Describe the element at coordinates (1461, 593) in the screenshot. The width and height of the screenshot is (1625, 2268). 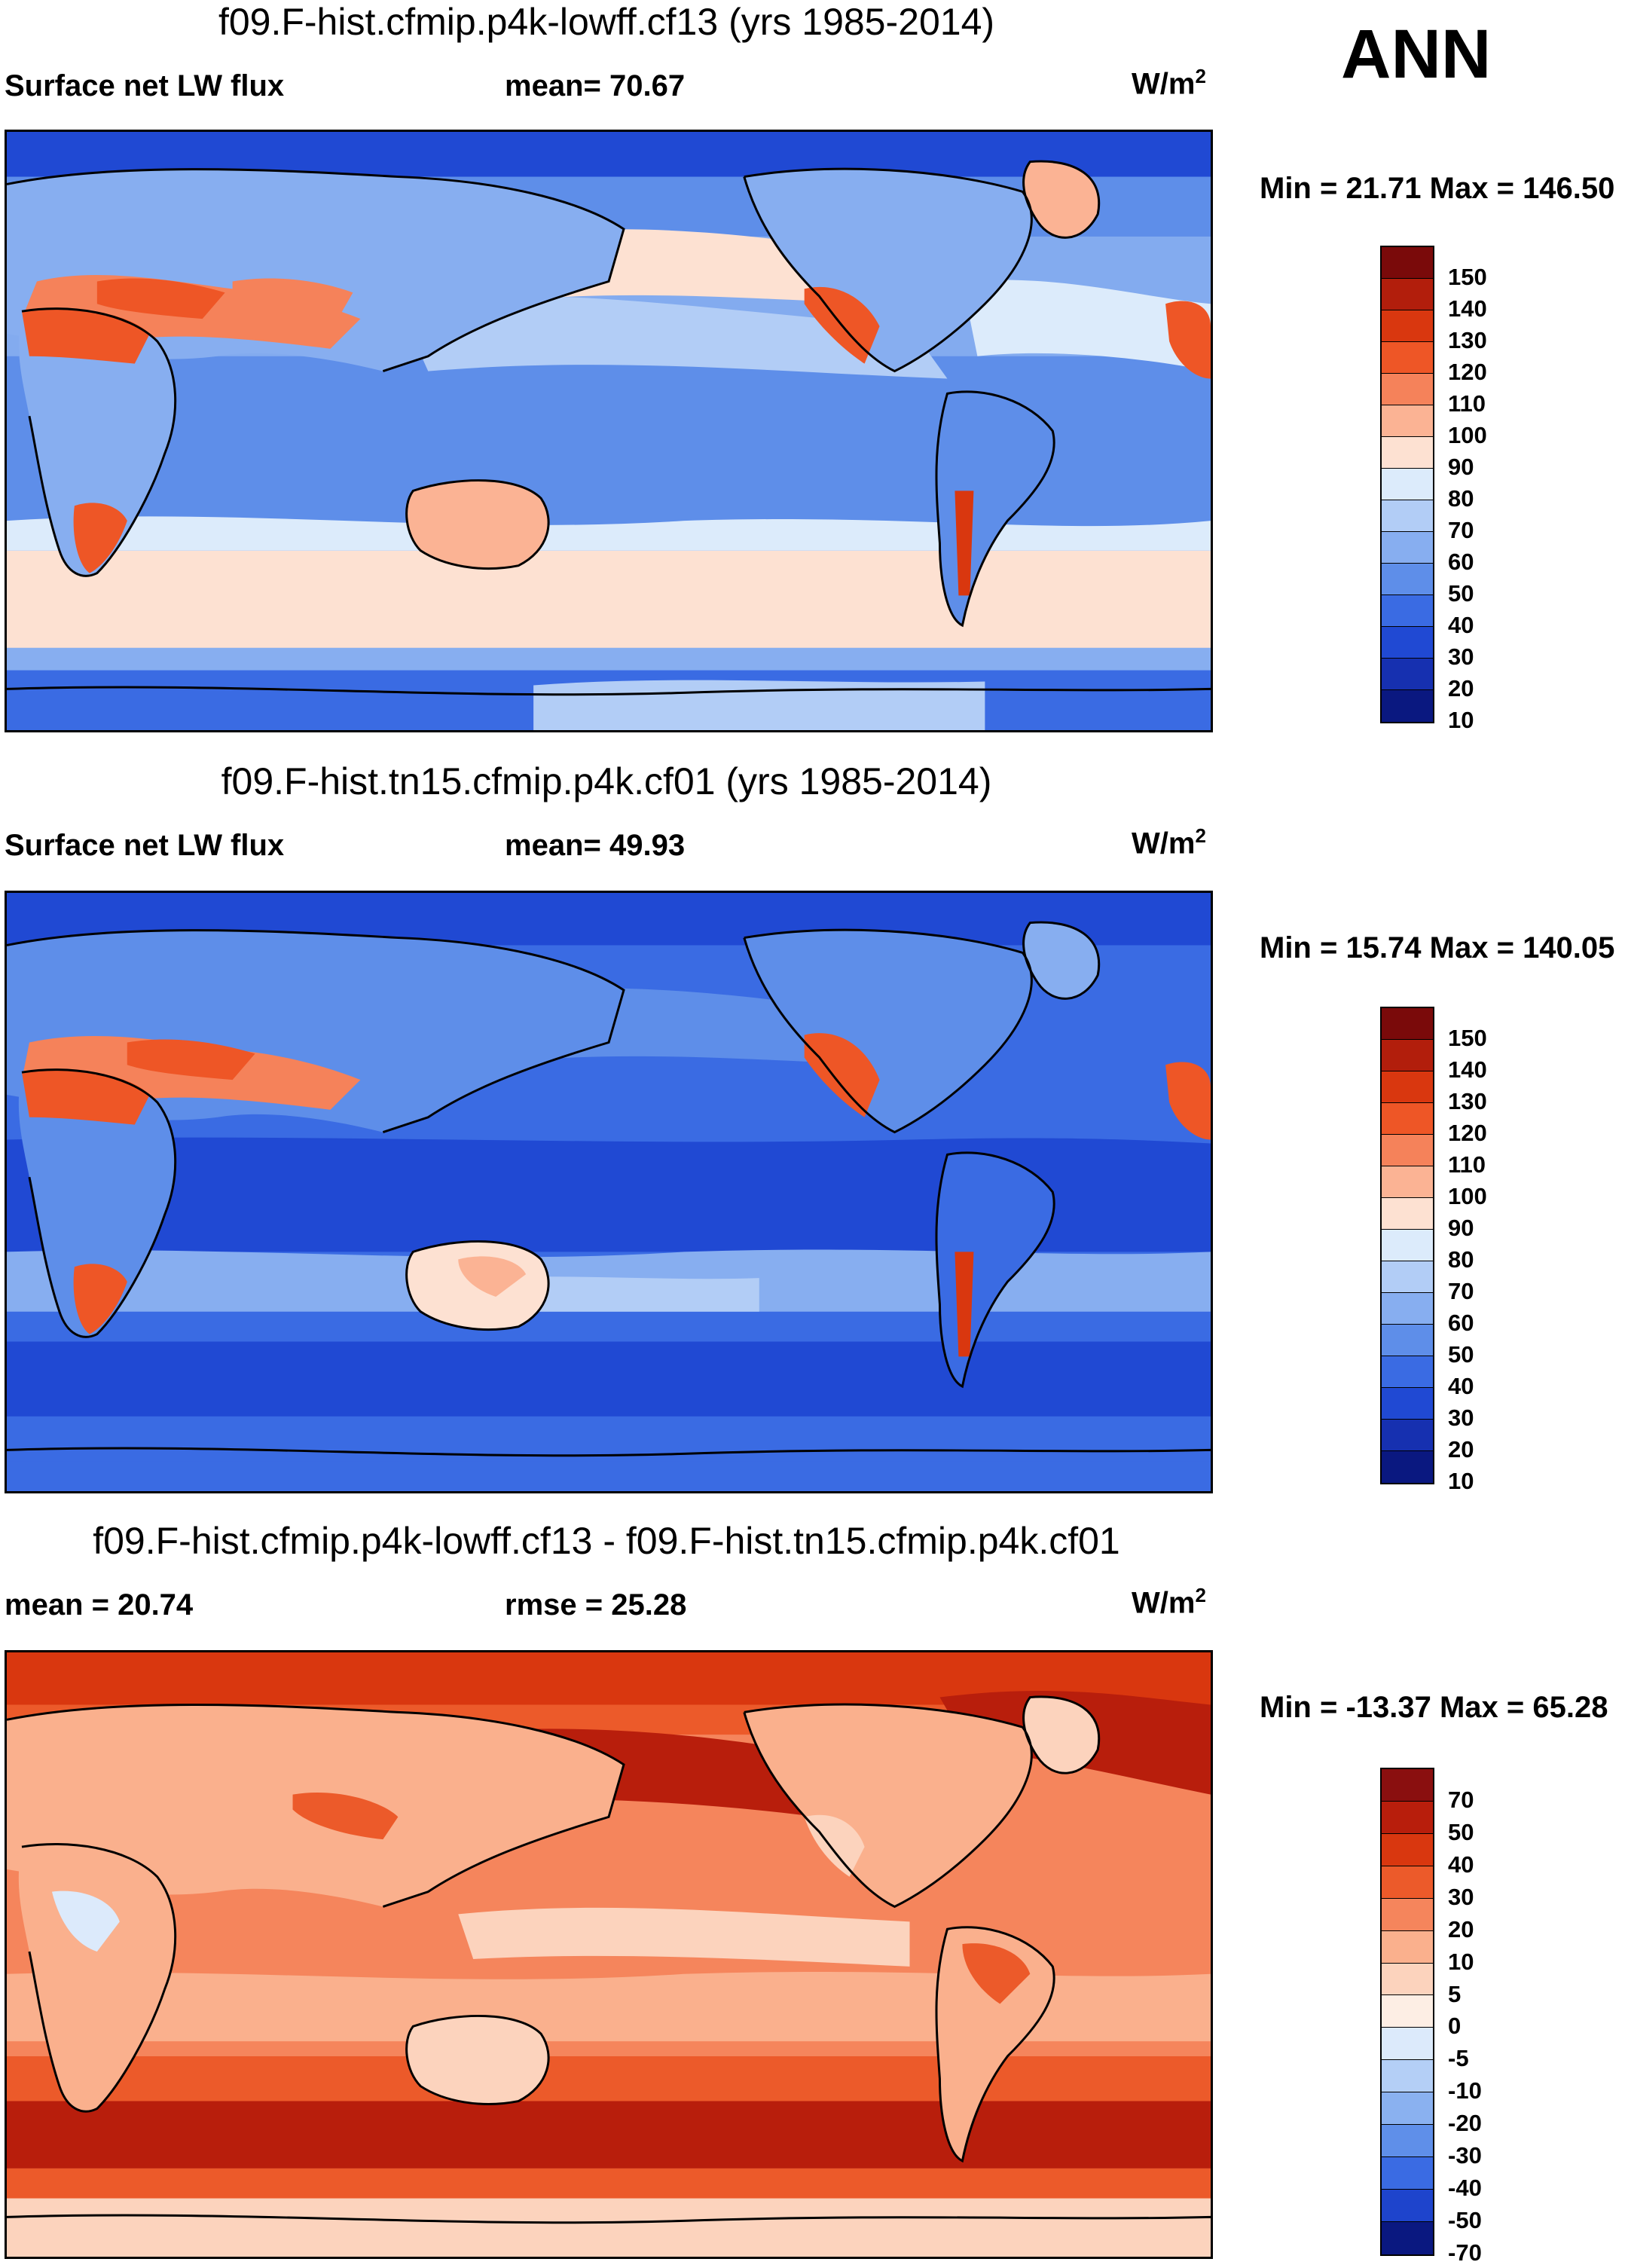
I see `colorbar-tick-label: 50` at that location.